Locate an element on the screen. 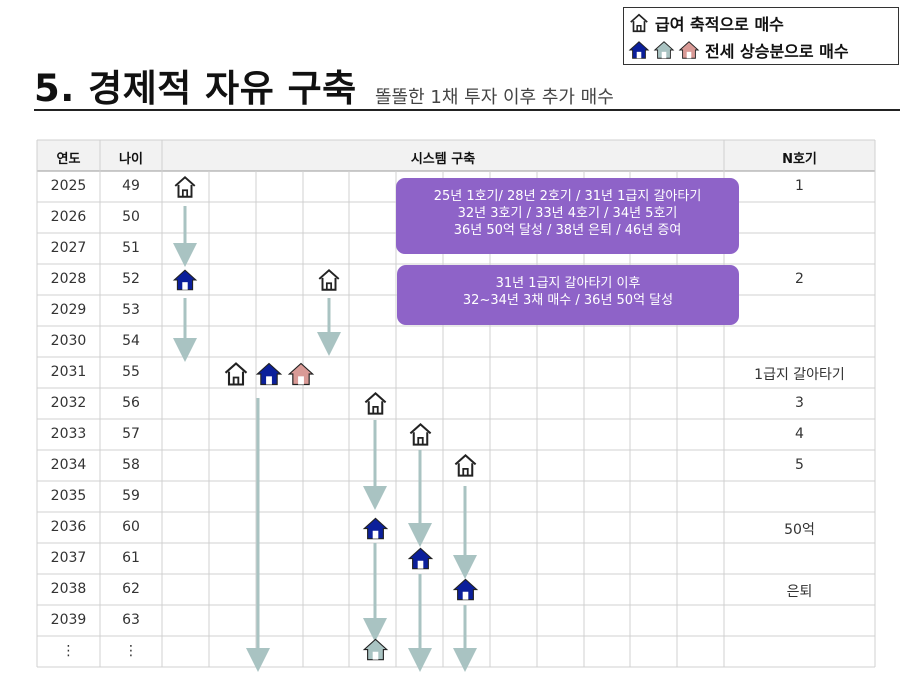  legend-label-salary: 급여 축적으로 매수 is located at coordinates (719, 24).